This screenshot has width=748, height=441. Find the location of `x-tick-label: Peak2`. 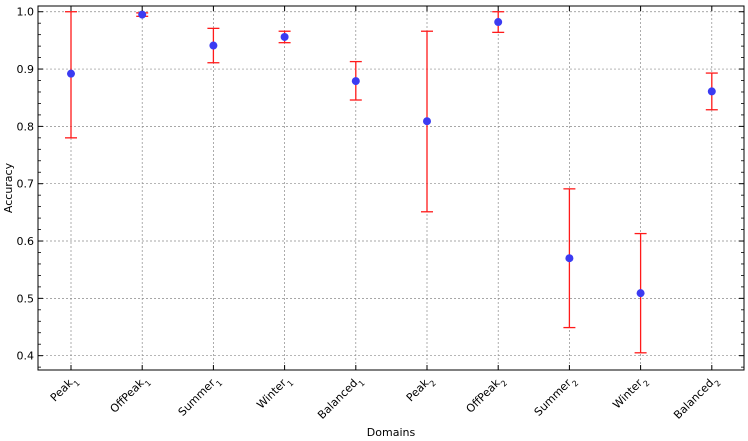

x-tick-label: Peak2 is located at coordinates (421, 390).